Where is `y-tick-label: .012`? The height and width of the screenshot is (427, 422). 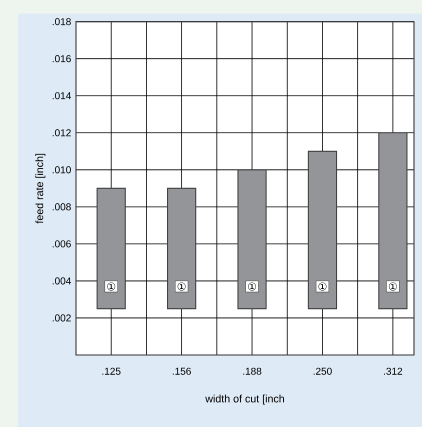 y-tick-label: .012 is located at coordinates (61, 132).